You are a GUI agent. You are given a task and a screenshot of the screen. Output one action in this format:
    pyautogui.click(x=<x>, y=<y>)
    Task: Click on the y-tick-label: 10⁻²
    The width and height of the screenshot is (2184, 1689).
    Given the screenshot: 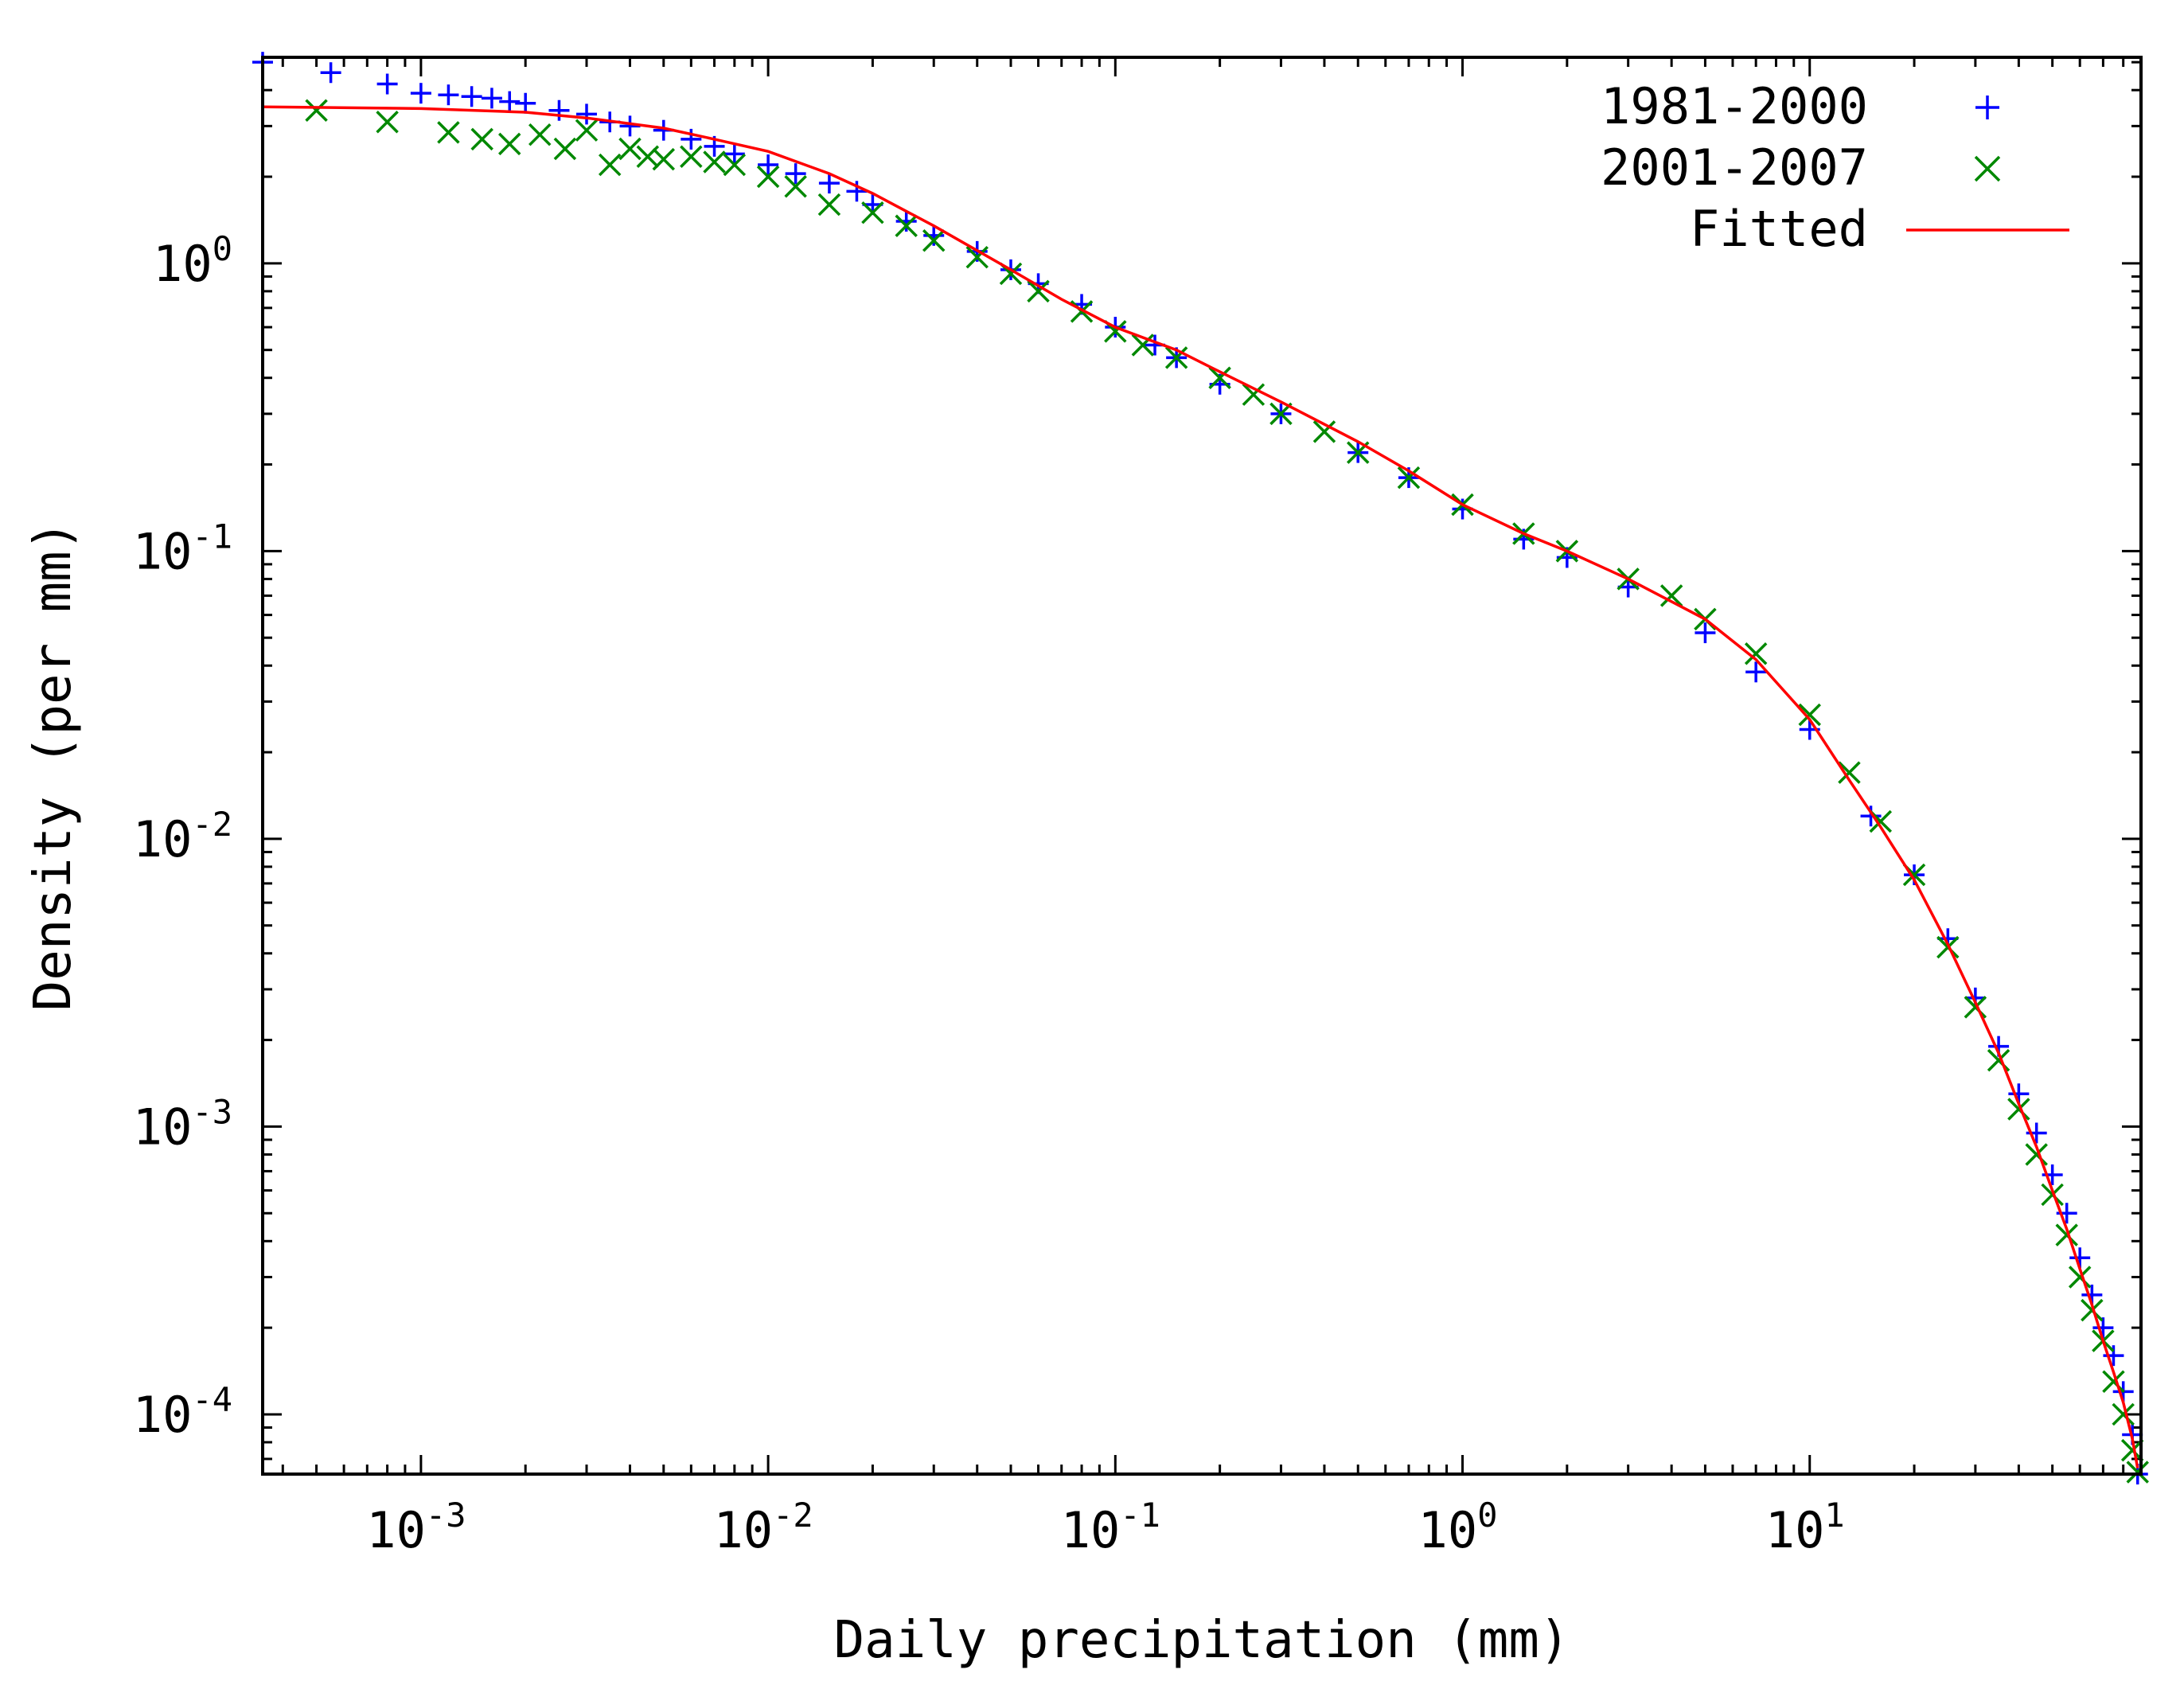 What is the action you would take?
    pyautogui.click(x=182, y=836)
    